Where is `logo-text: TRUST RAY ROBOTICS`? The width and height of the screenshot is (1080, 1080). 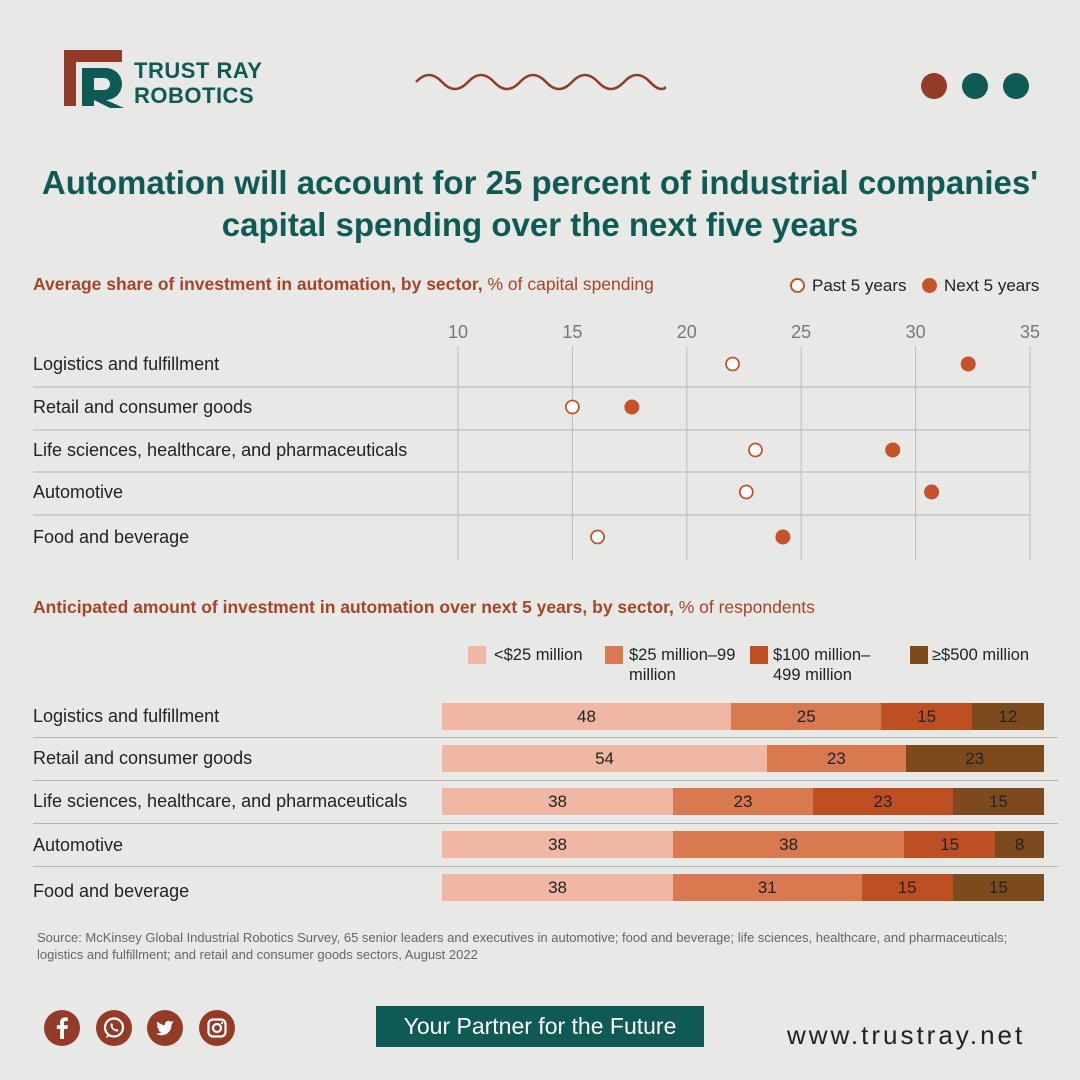 logo-text: TRUST RAY ROBOTICS is located at coordinates (198, 83).